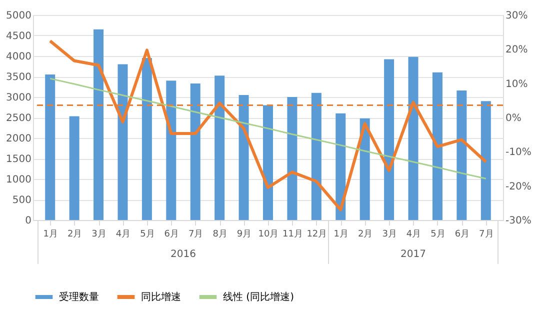 This screenshot has width=558, height=327. Describe the element at coordinates (19, 77) in the screenshot. I see `y-tick-label: 3500` at that location.